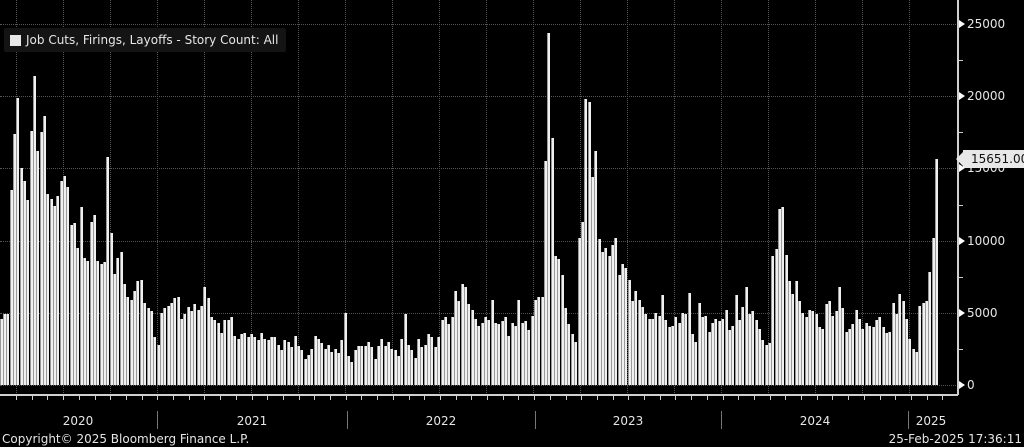 The height and width of the screenshot is (447, 1024). Describe the element at coordinates (961, 277) in the screenshot. I see `y-minor-tick` at that location.